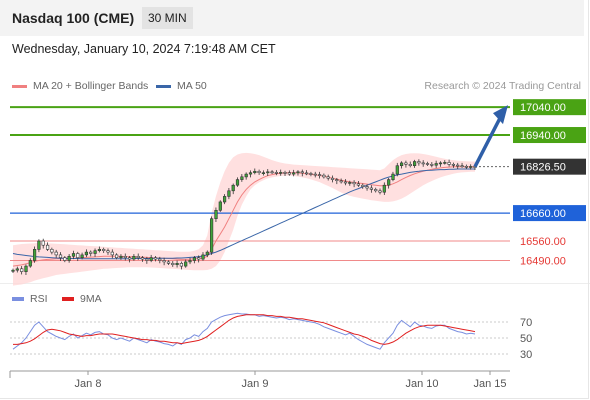  What do you see at coordinates (181, 86) in the screenshot?
I see `legend-ma50: MA 50` at bounding box center [181, 86].